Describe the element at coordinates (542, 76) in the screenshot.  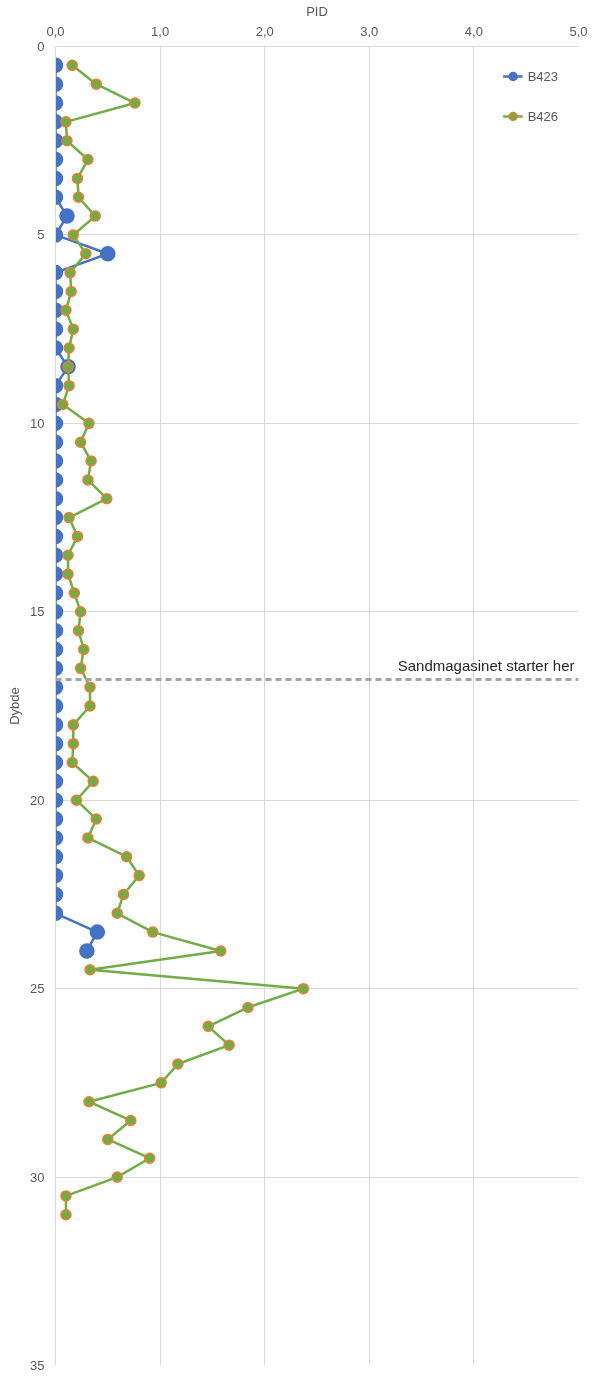
I see `legend-label: B423` at that location.